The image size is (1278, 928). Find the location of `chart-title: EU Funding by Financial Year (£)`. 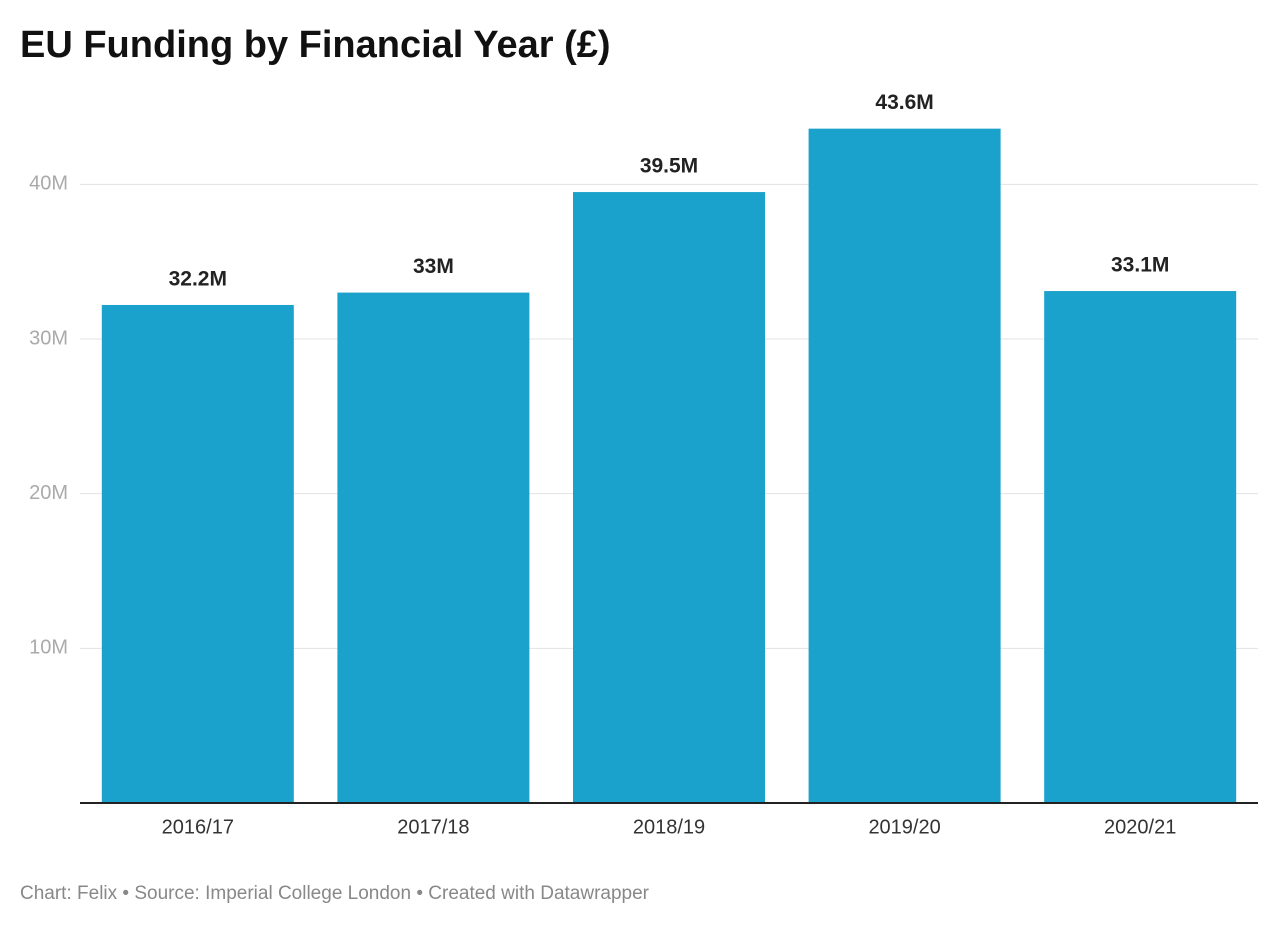

chart-title: EU Funding by Financial Year (£) is located at coordinates (315, 45).